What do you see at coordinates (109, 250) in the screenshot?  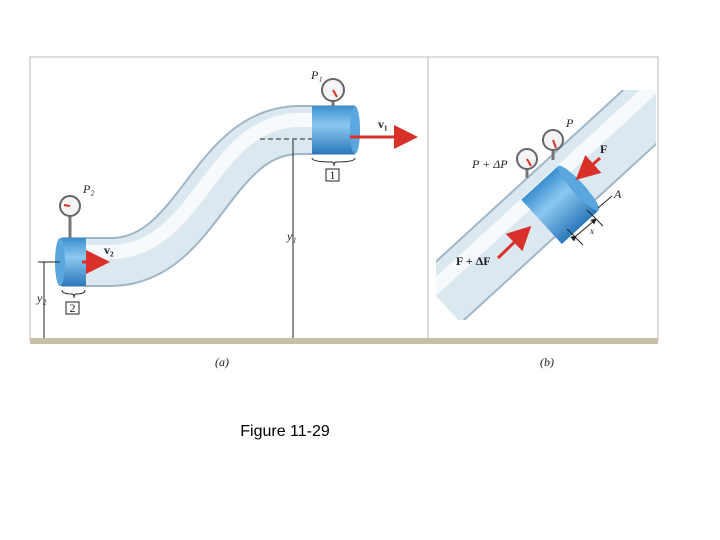 I see `label-v2: v₂` at bounding box center [109, 250].